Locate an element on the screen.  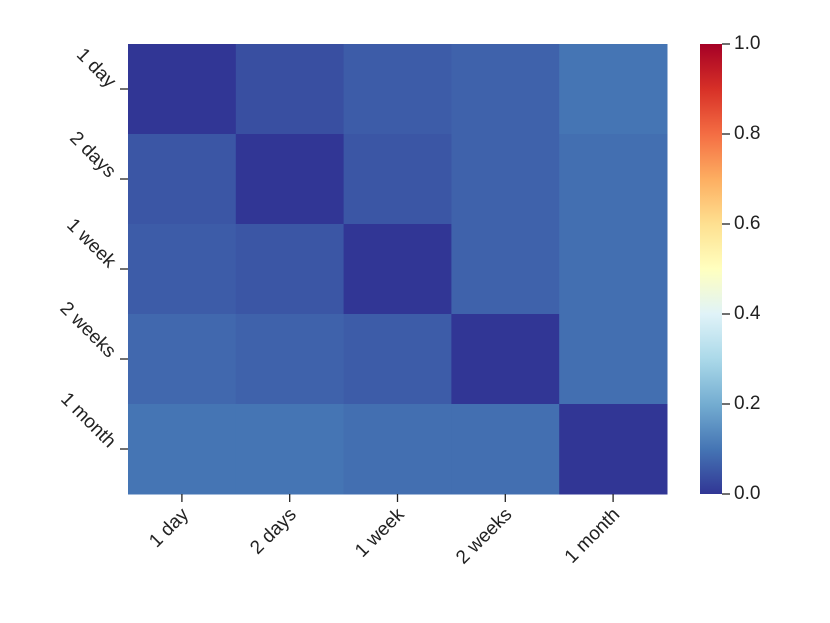
x-tick-label: 1 day is located at coordinates (169, 528).